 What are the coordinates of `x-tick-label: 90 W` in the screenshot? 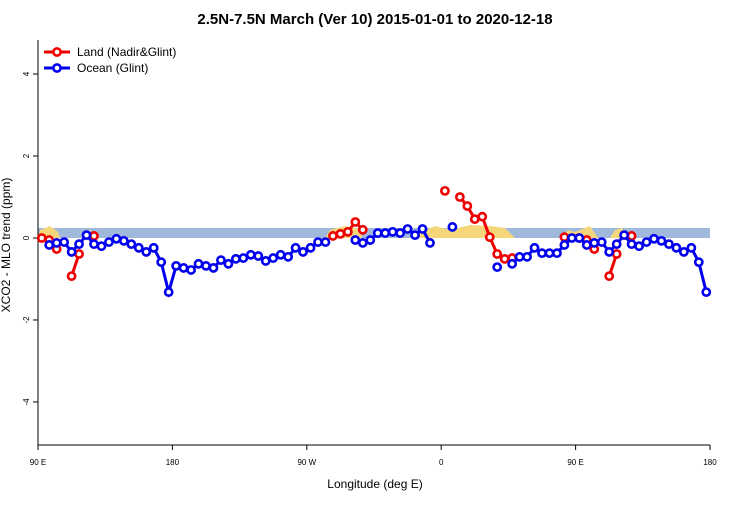 It's located at (306, 462).